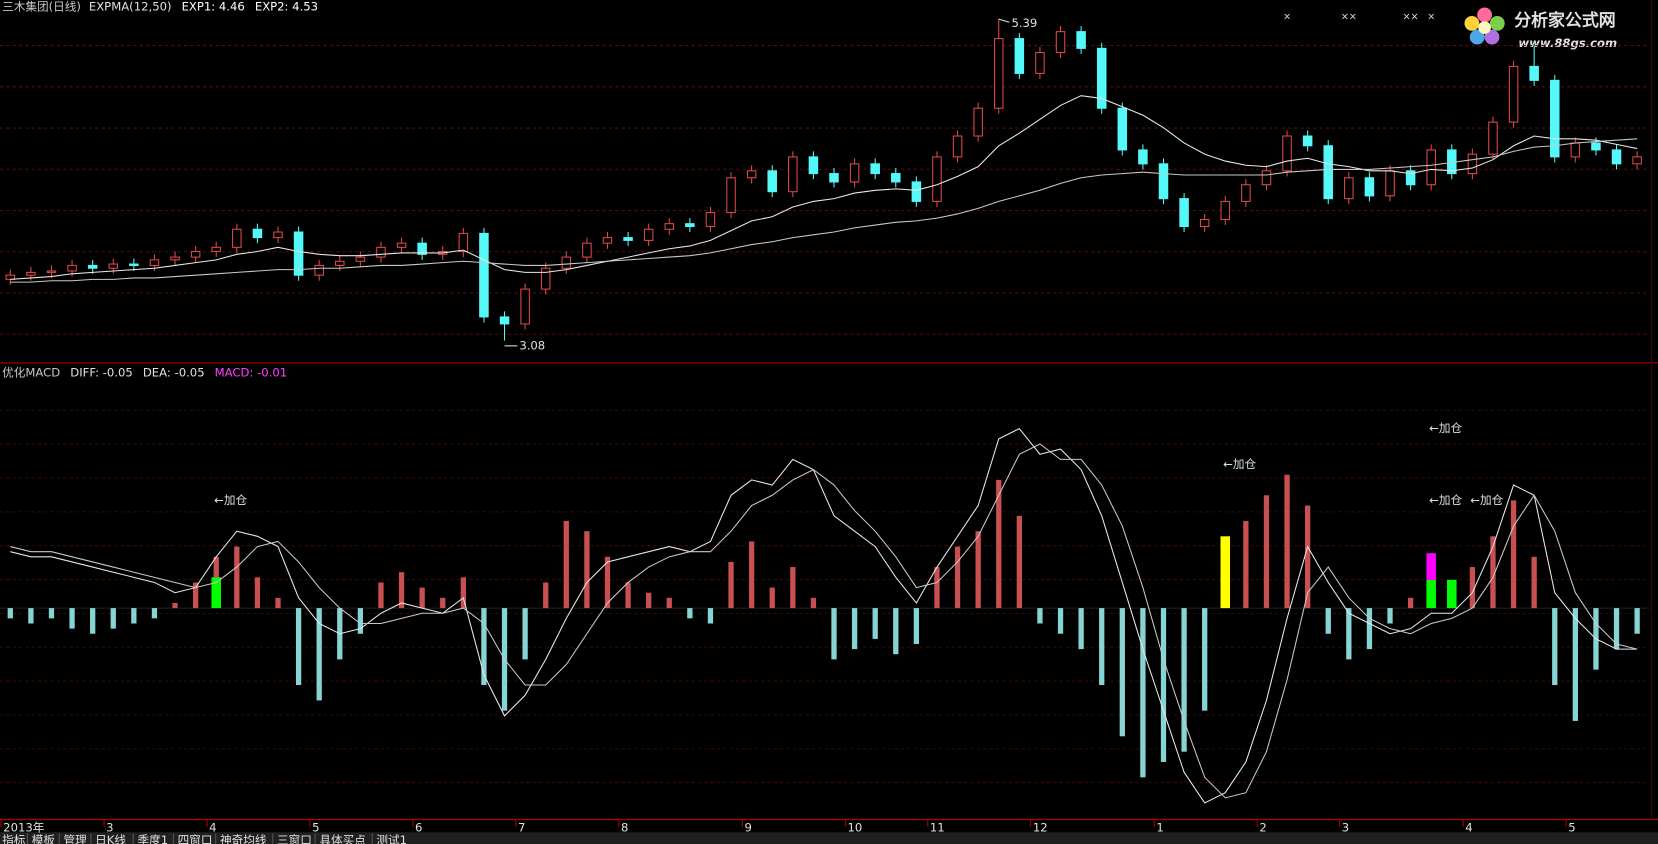 Image resolution: width=1658 pixels, height=844 pixels. Describe the element at coordinates (75, 838) in the screenshot. I see `tab: 管理` at that location.